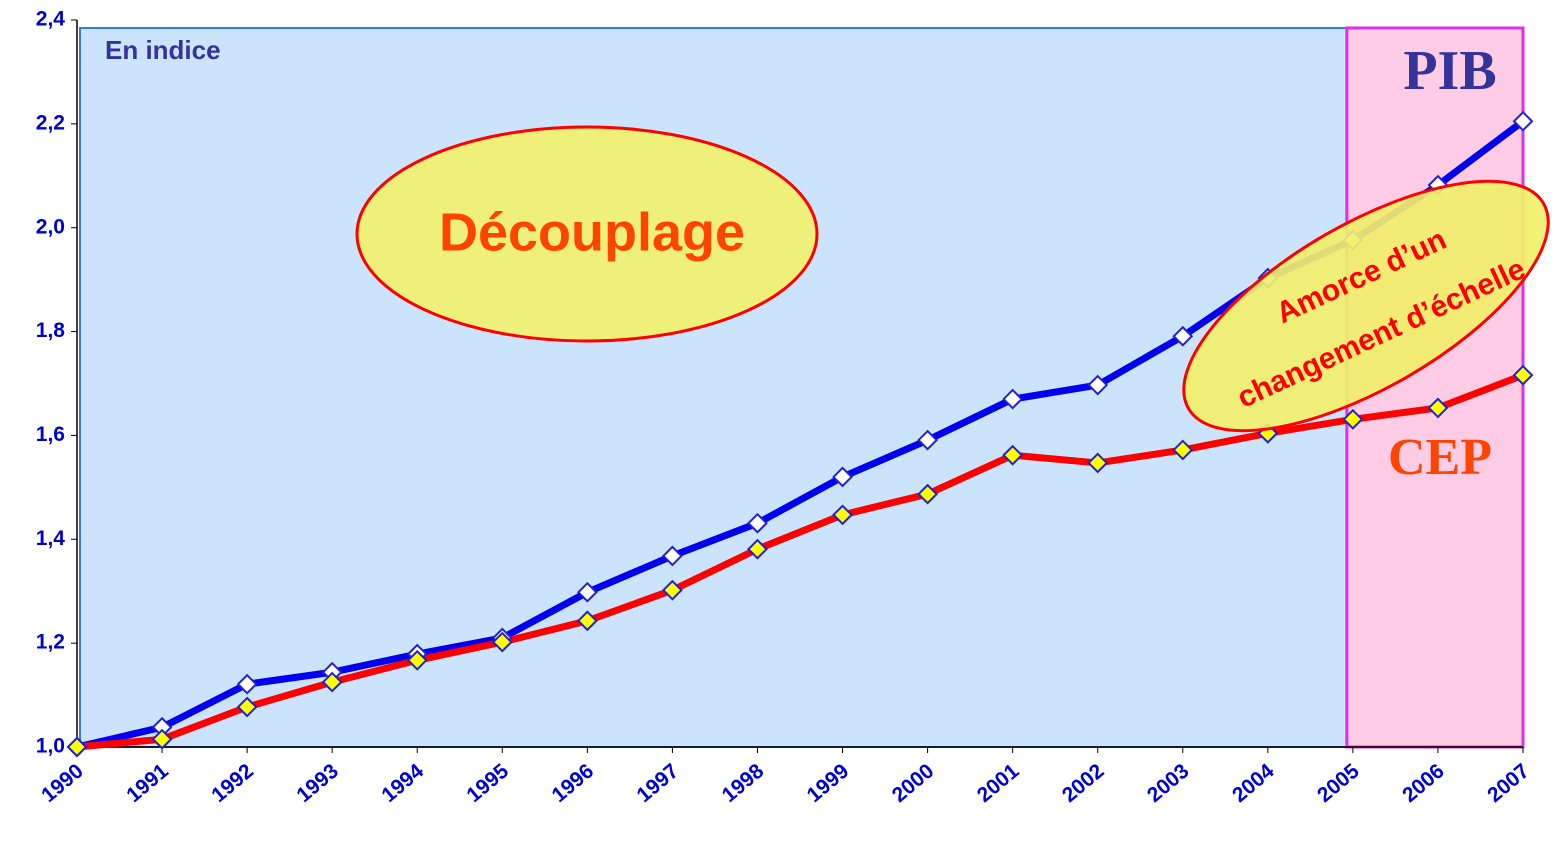 Image resolution: width=1563 pixels, height=845 pixels. What do you see at coordinates (50, 746) in the screenshot?
I see `y-tick-label: 1,0` at bounding box center [50, 746].